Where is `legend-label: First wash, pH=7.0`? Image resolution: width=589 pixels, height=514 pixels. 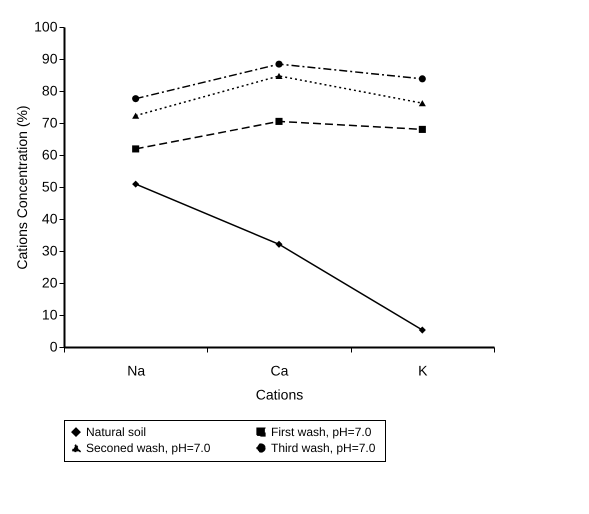 legend-label: First wash, pH=7.0 is located at coordinates (321, 432).